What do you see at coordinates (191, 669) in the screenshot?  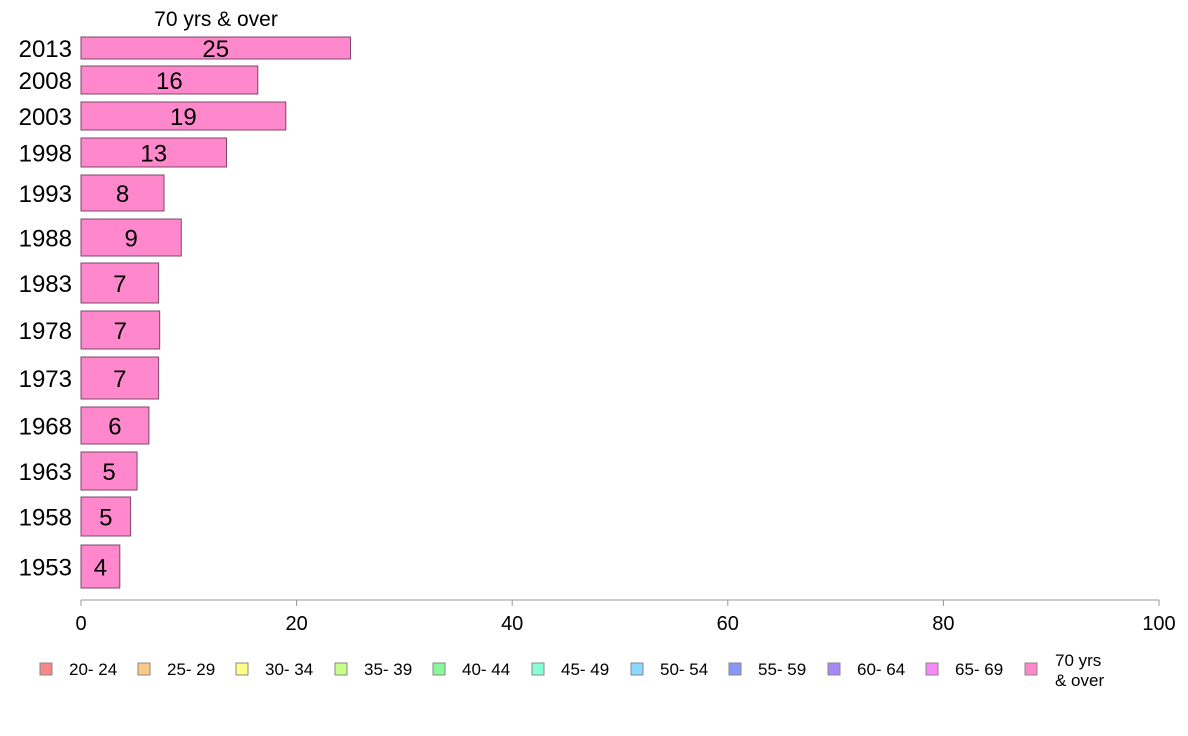 I see `legend-label: 25- 29` at bounding box center [191, 669].